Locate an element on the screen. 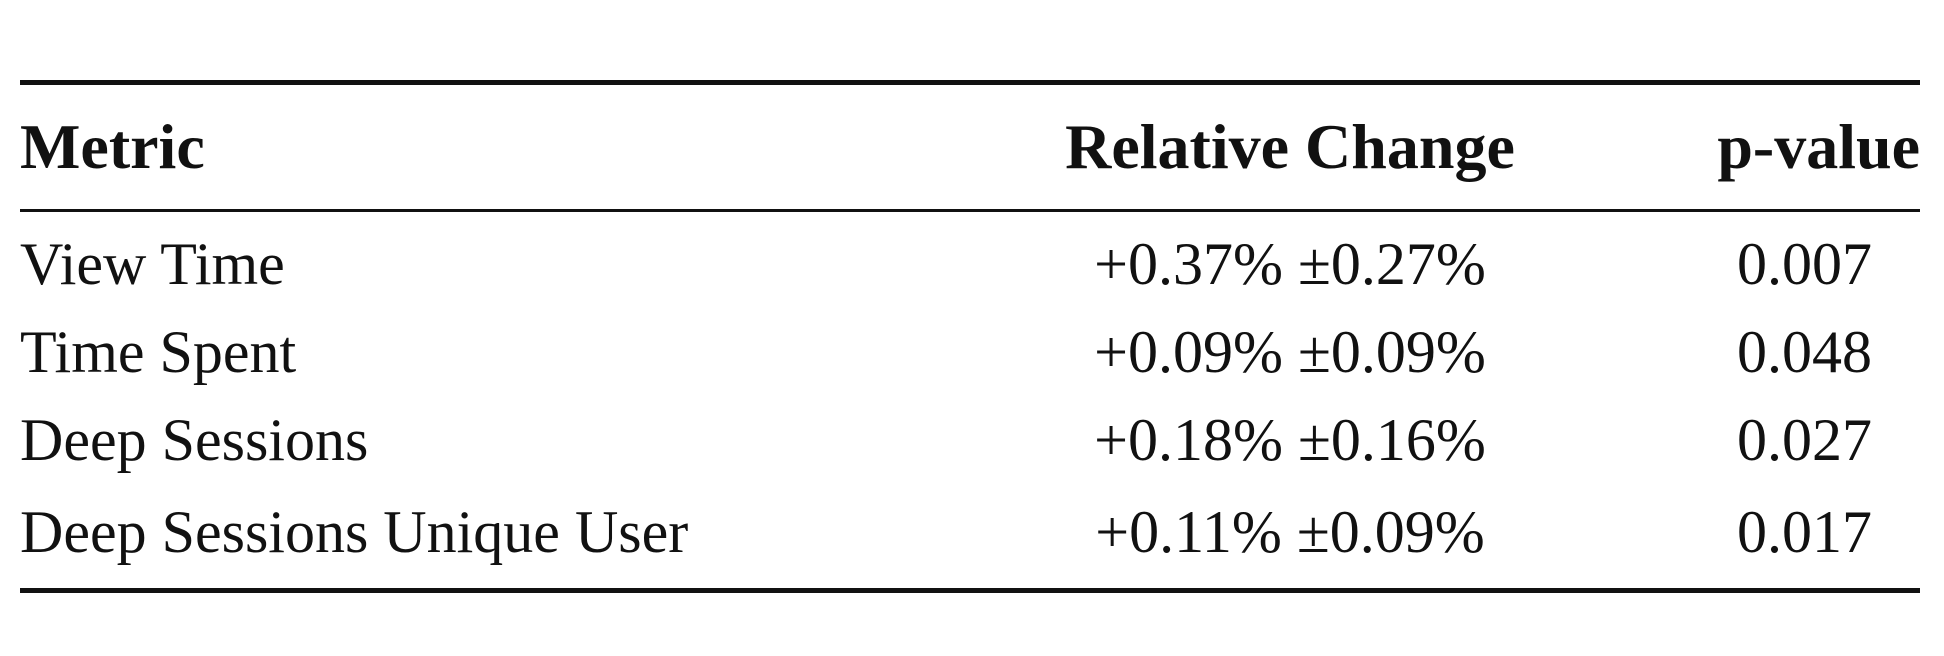 This screenshot has height=656, width=1944. header-p-value: p-value is located at coordinates (1818, 146).